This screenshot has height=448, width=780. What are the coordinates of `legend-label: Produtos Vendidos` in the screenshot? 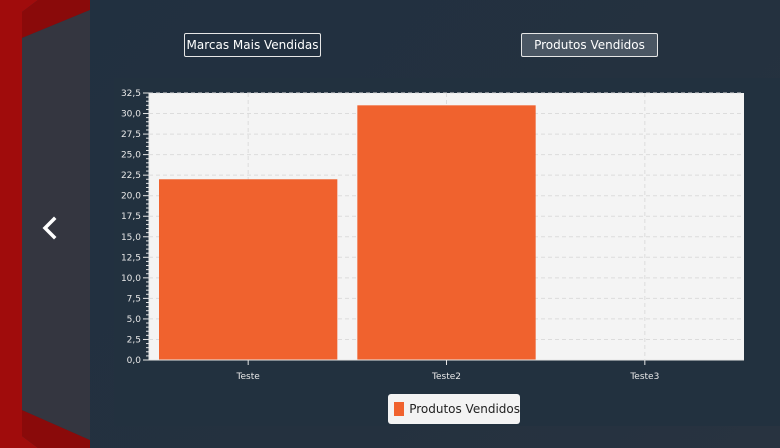 It's located at (464, 409).